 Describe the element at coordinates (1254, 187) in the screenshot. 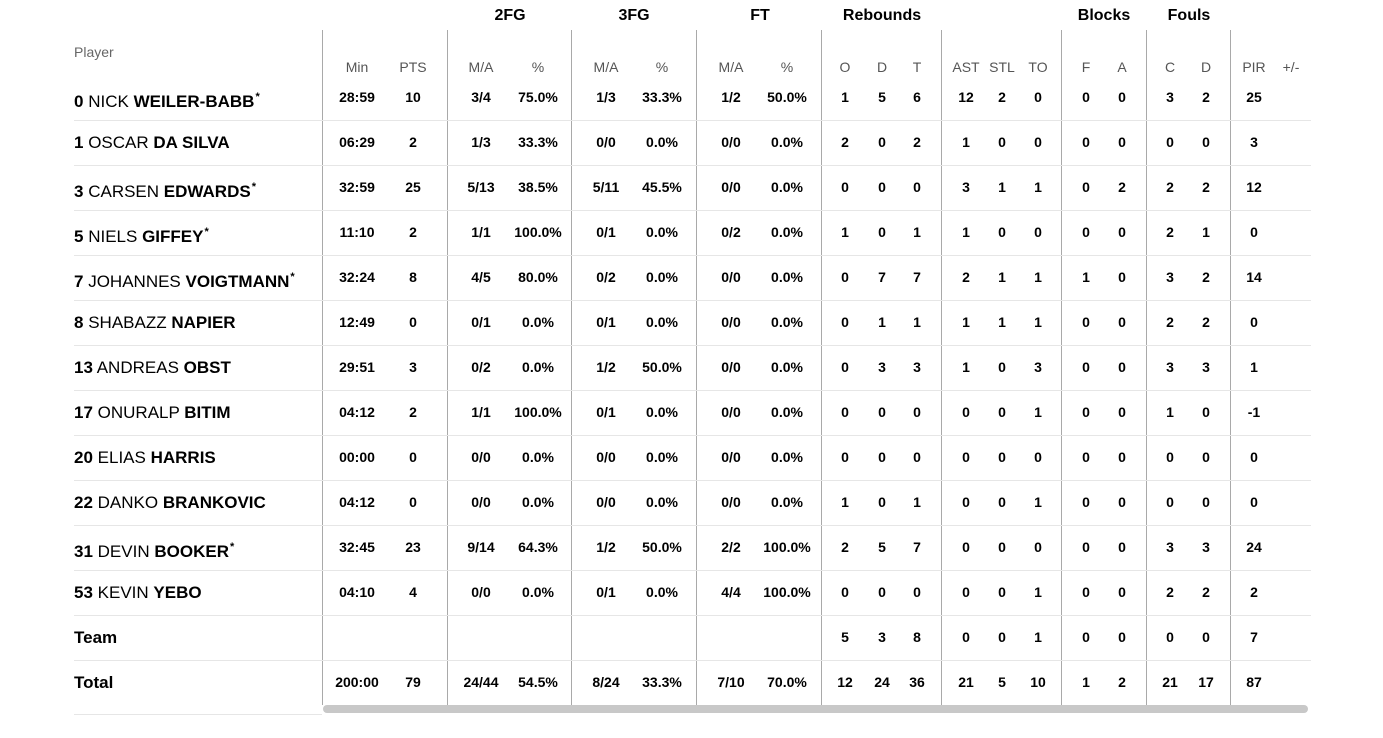

I see `stat-pir: 12` at that location.